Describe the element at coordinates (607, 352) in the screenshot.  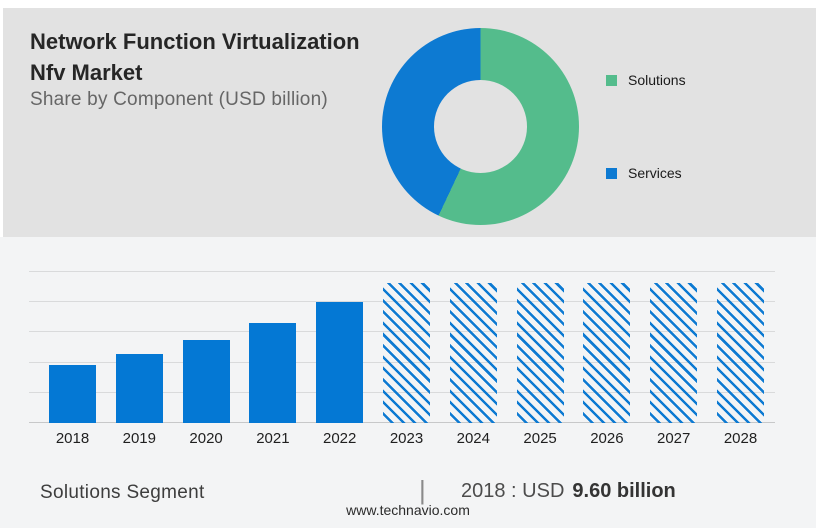
I see `bar-2026-forecast` at that location.